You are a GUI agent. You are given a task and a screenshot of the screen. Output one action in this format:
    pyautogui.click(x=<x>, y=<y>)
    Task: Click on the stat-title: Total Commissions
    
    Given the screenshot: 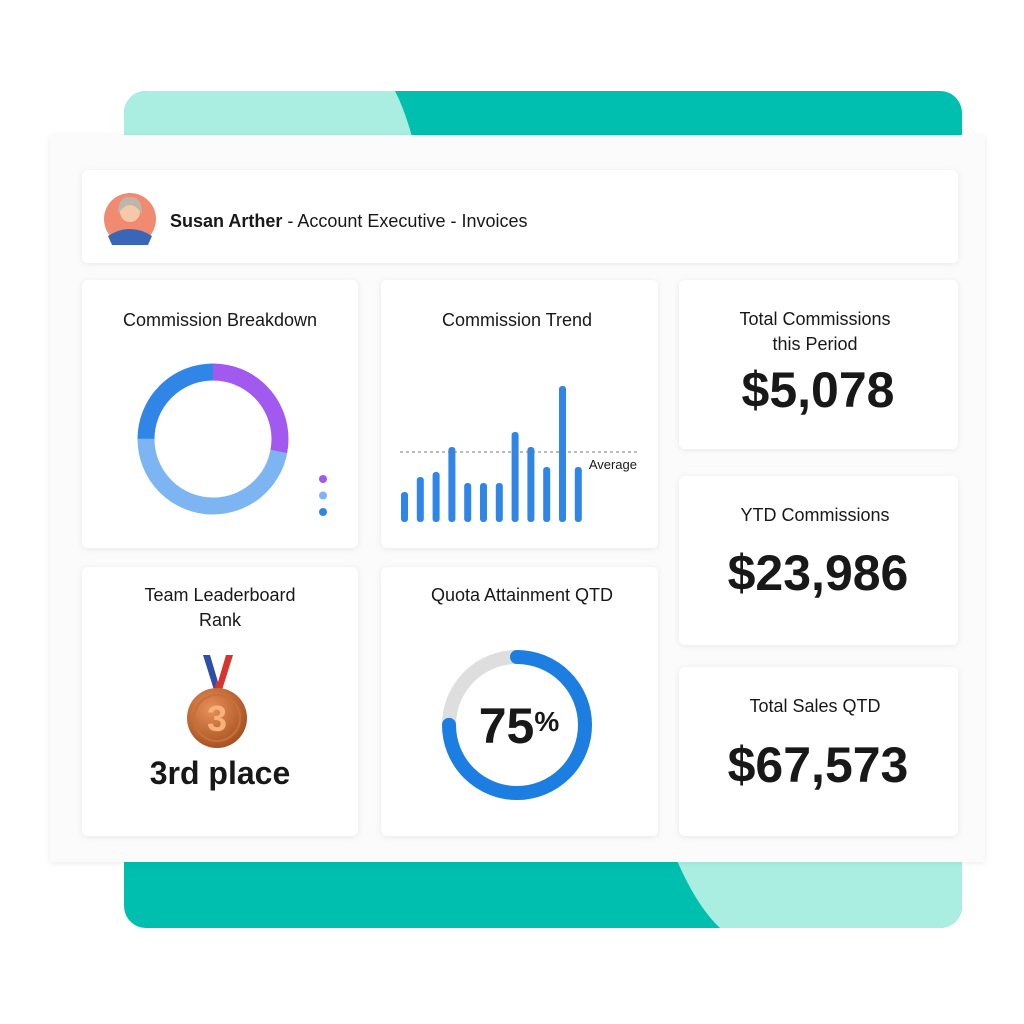 What is the action you would take?
    pyautogui.click(x=814, y=319)
    